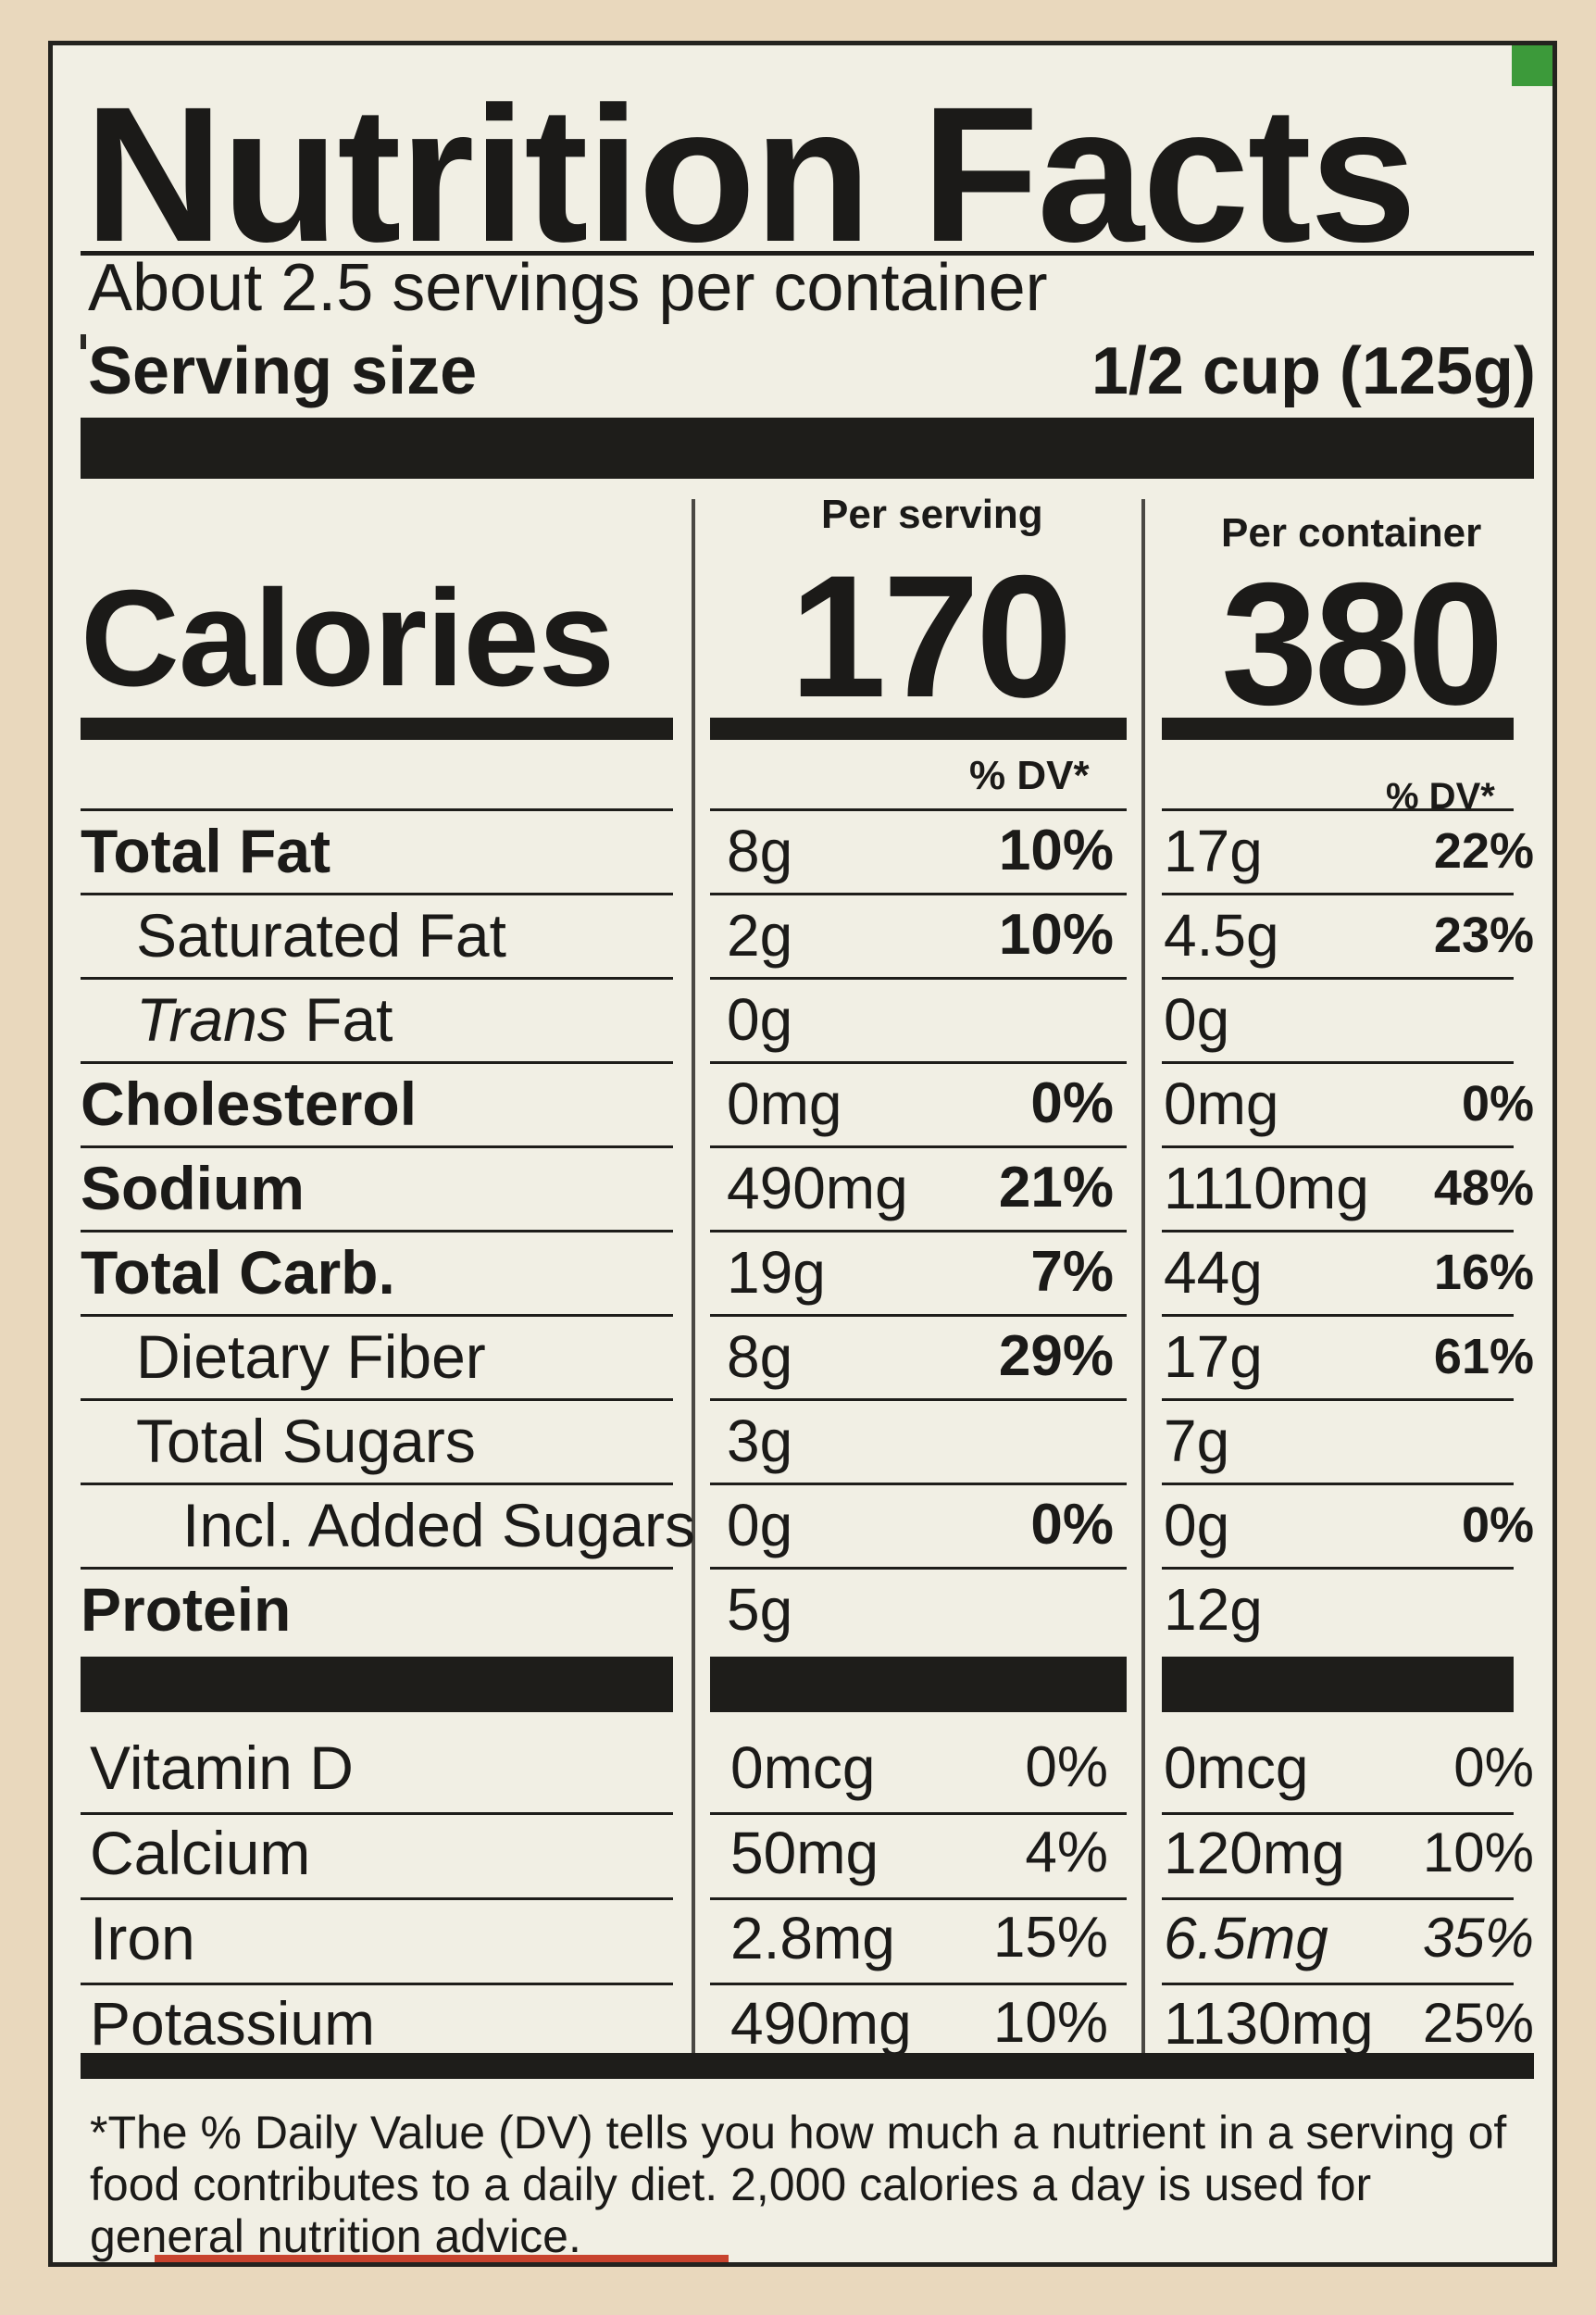  What do you see at coordinates (212, 1019) in the screenshot?
I see `nutrient-name-italic: Trans` at bounding box center [212, 1019].